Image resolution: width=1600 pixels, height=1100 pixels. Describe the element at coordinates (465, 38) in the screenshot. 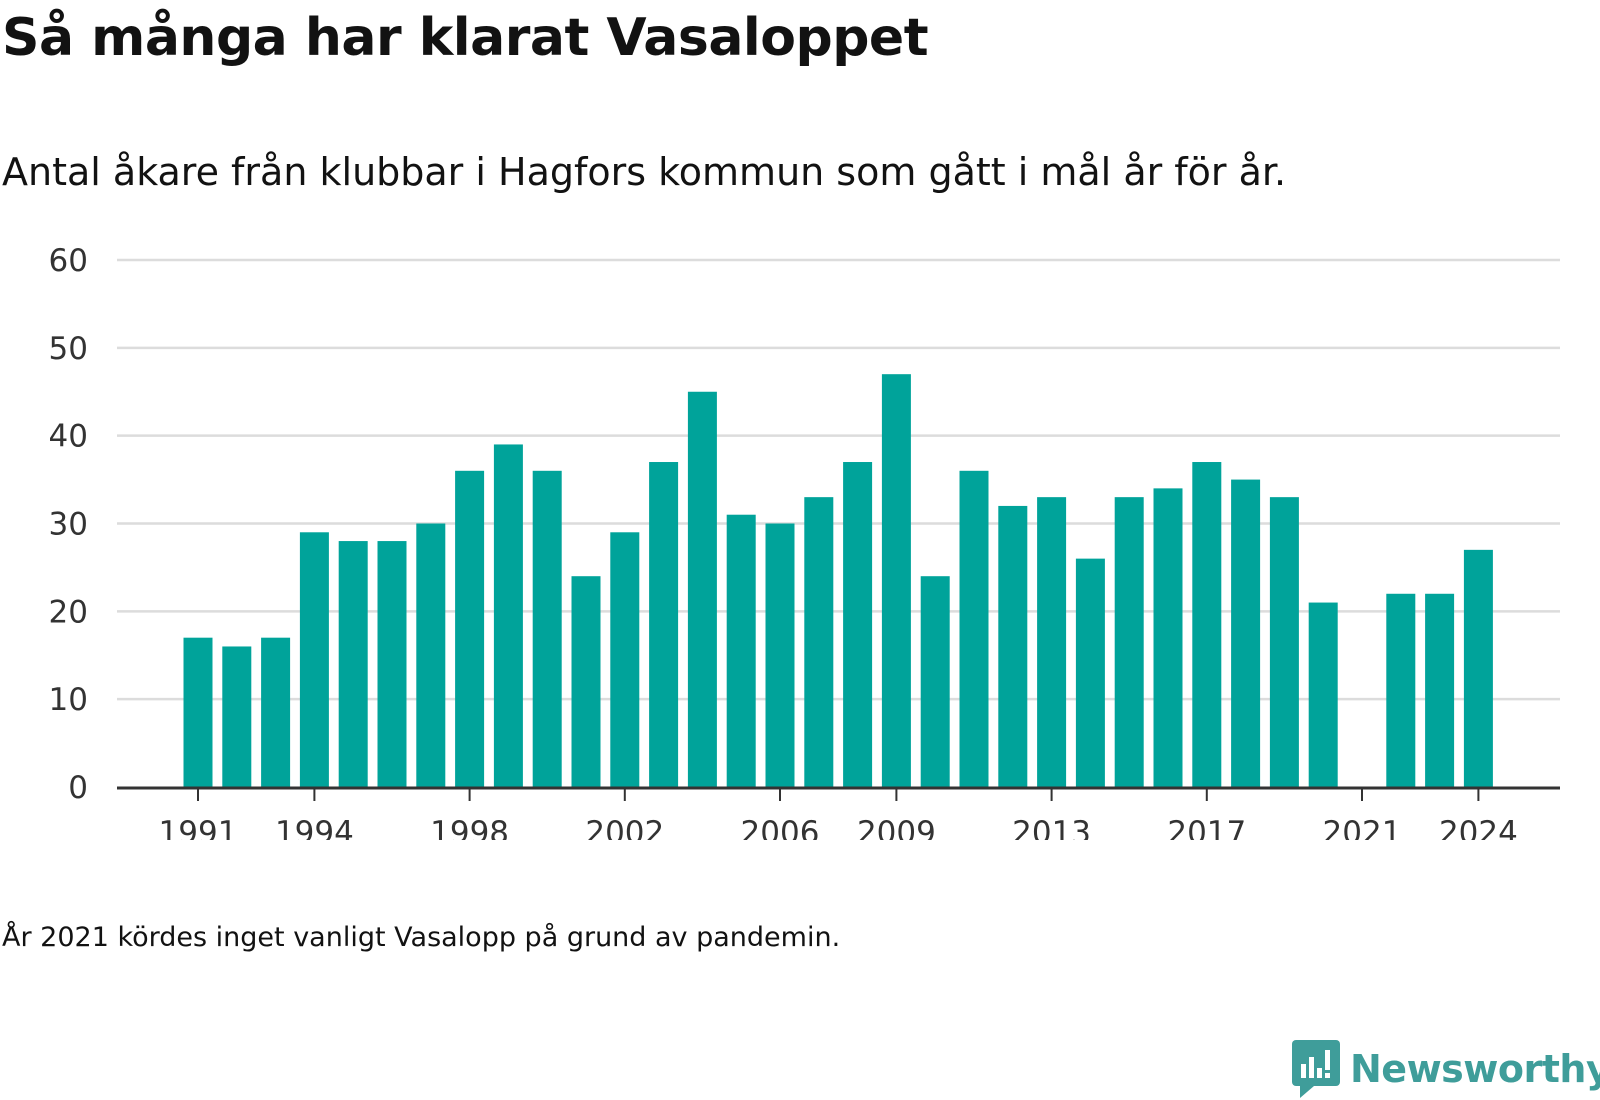

I see `chart-title: Så många har klarat Vasaloppet` at that location.